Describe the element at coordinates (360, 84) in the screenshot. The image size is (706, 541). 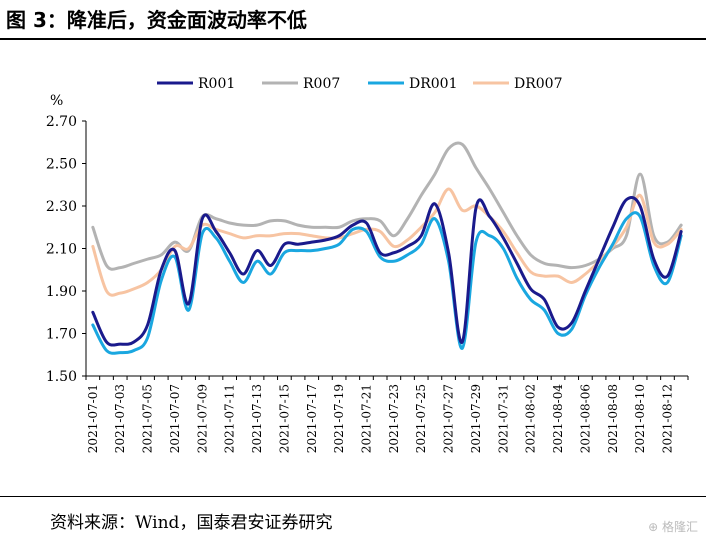
I see `chart-legend: R001 R007 DR001 DR007` at that location.